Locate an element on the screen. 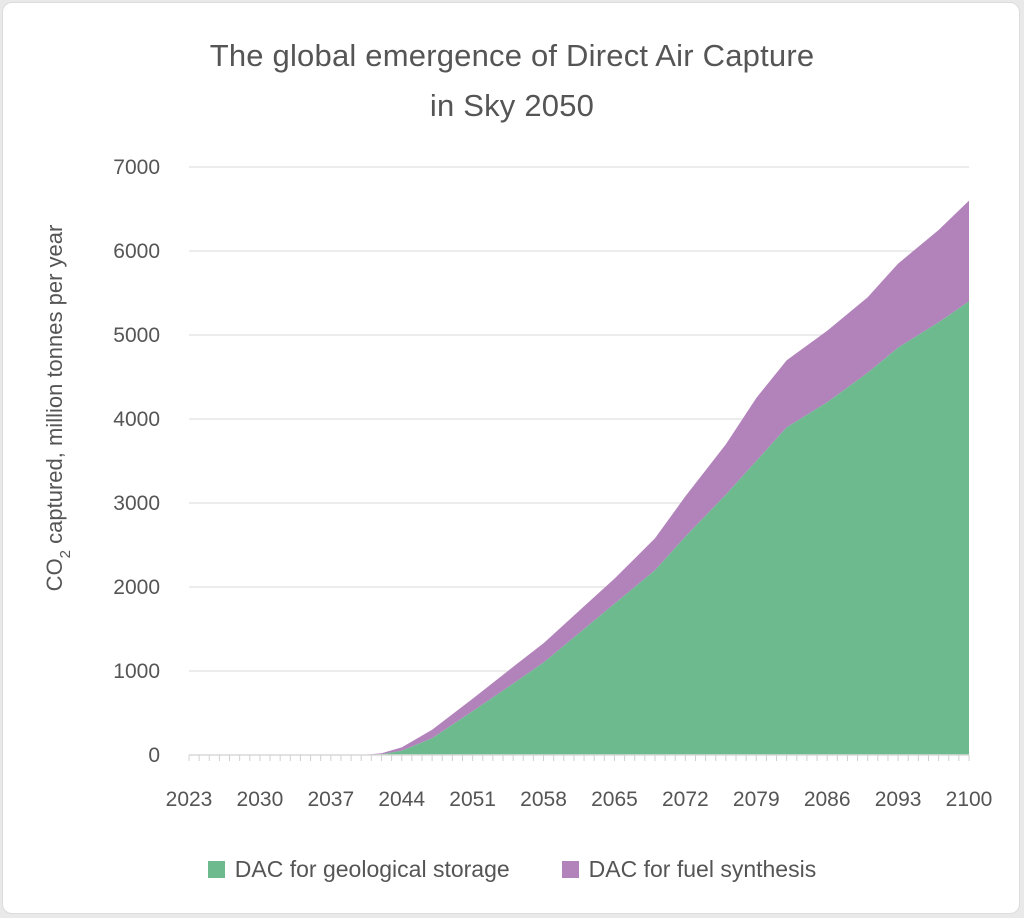 The height and width of the screenshot is (918, 1024). y-tick-label: 5000 is located at coordinates (136, 335).